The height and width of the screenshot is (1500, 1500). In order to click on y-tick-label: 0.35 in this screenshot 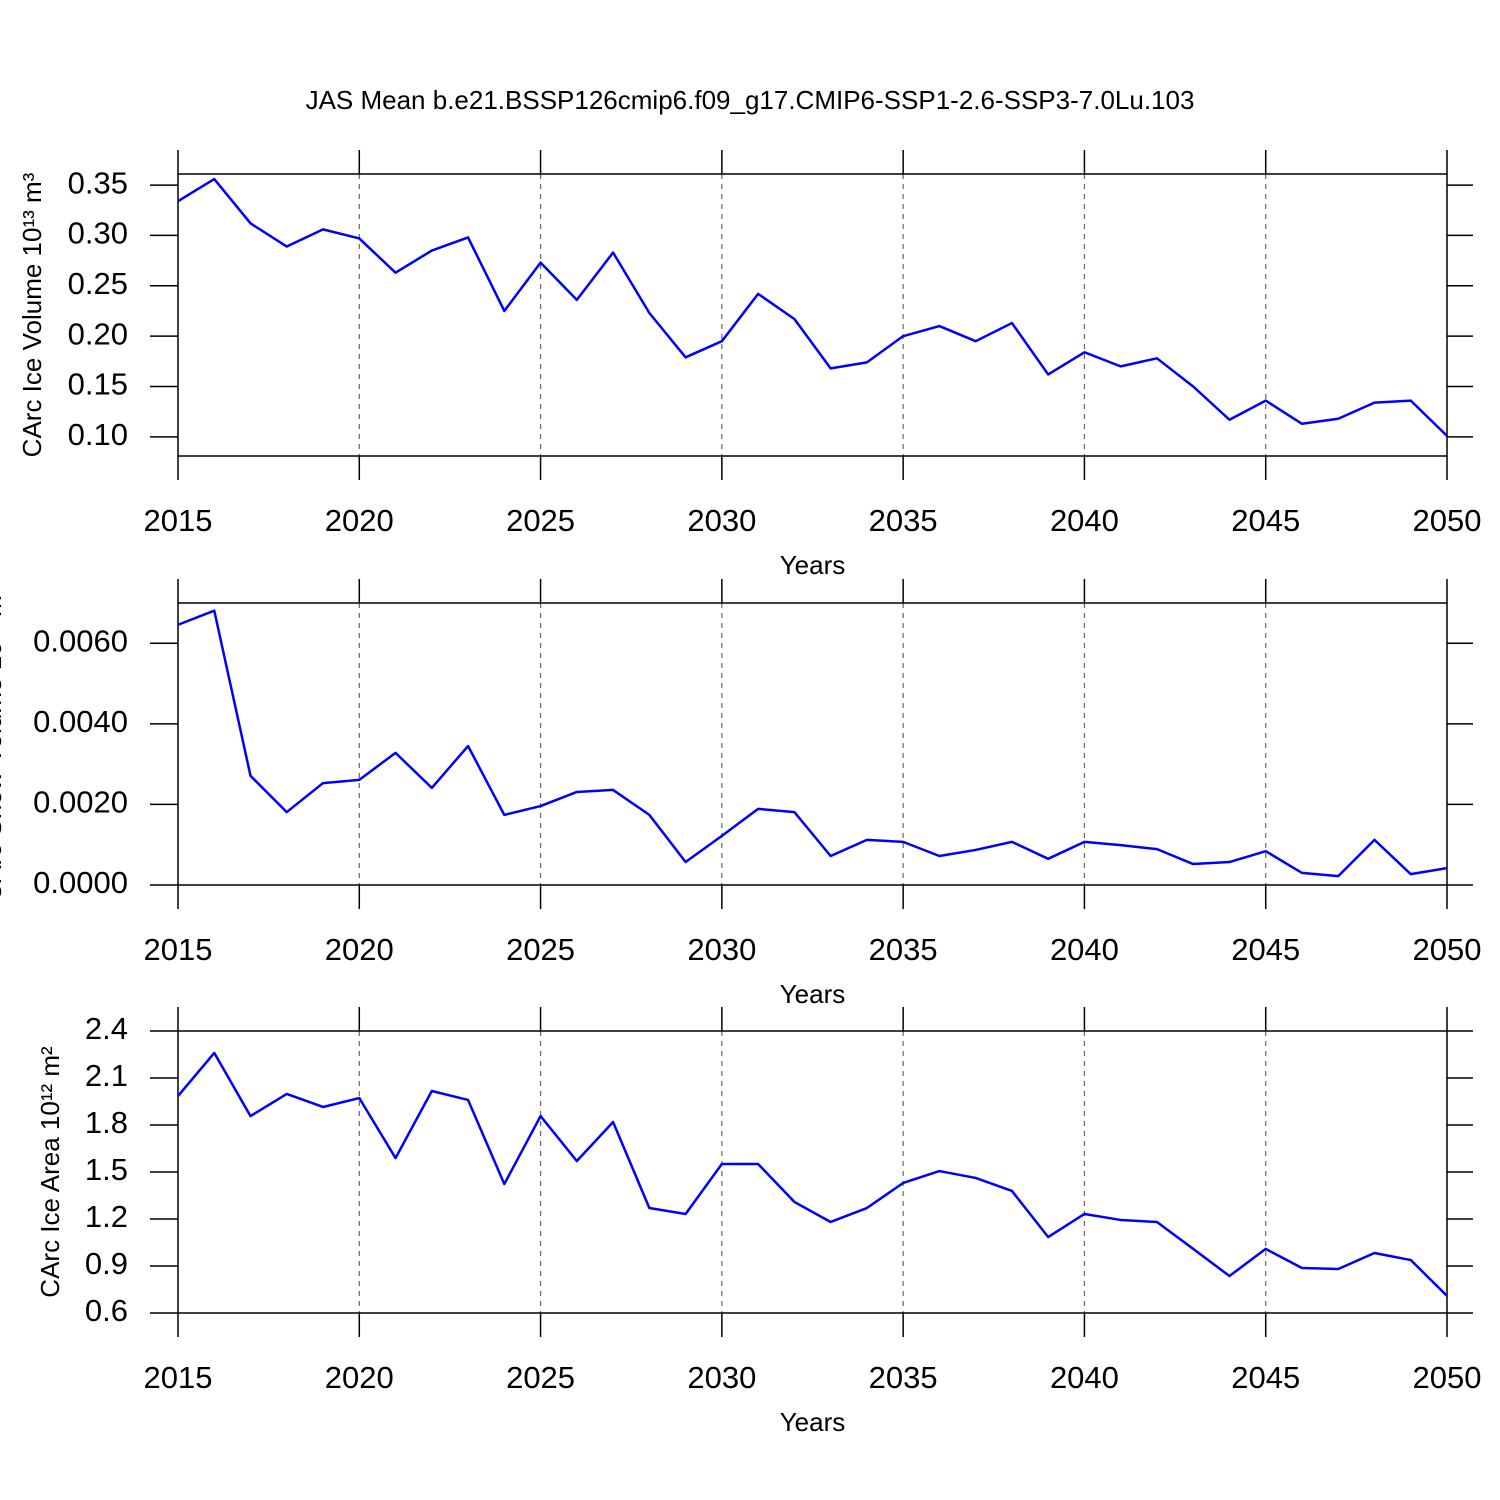, I will do `click(98, 182)`.